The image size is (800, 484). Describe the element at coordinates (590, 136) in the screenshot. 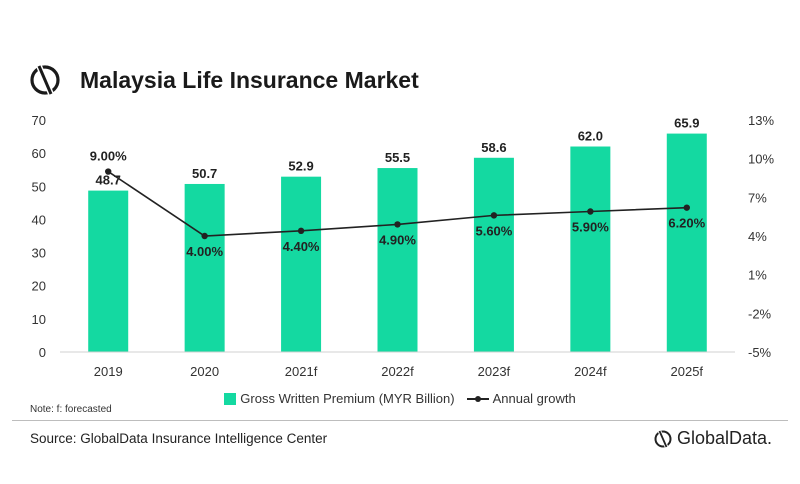

I see `bar-value-label: 62.0` at that location.